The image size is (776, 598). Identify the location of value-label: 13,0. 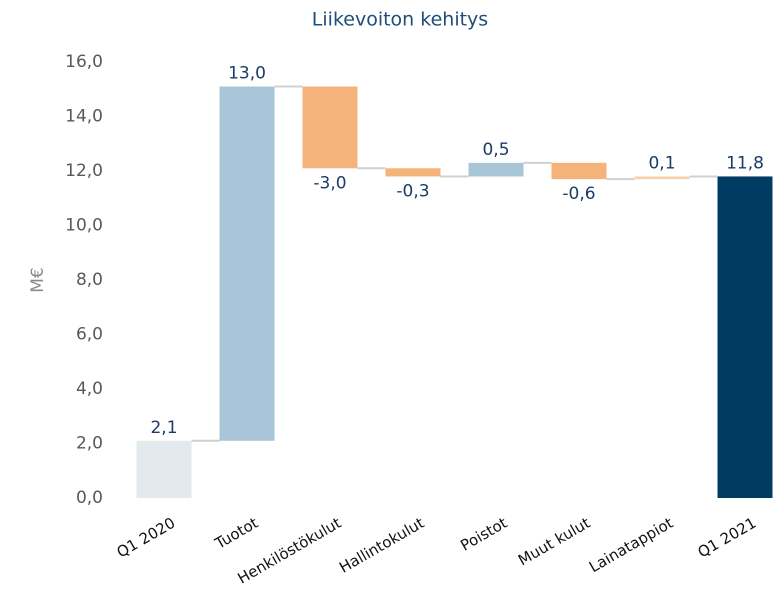
(247, 74).